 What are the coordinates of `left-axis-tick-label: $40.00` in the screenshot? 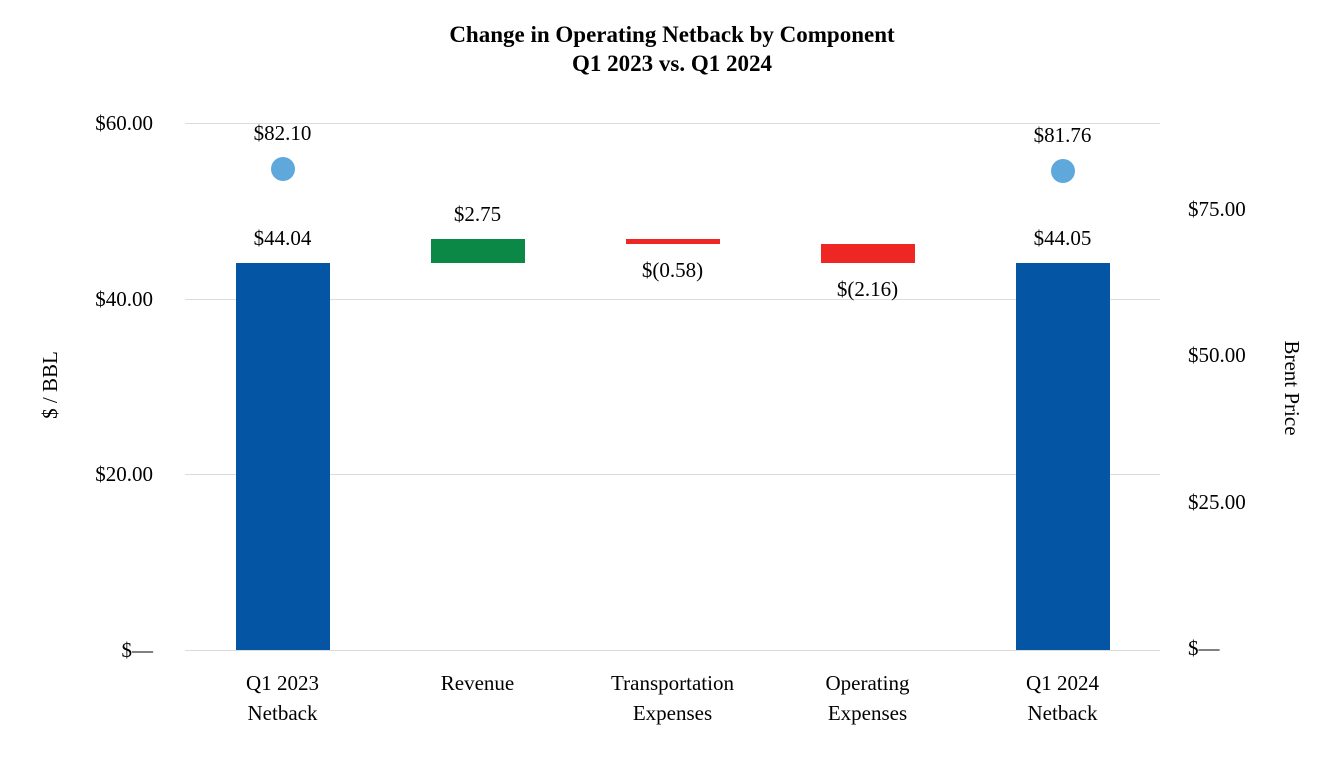 It's located at (124, 298).